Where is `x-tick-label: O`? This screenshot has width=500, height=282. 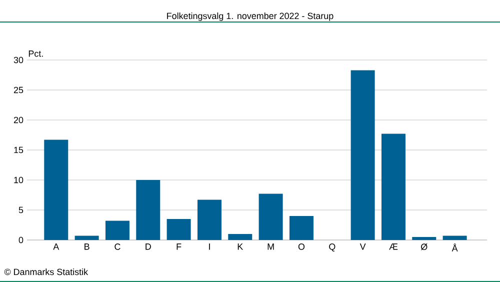
x-tick-label: O is located at coordinates (301, 247).